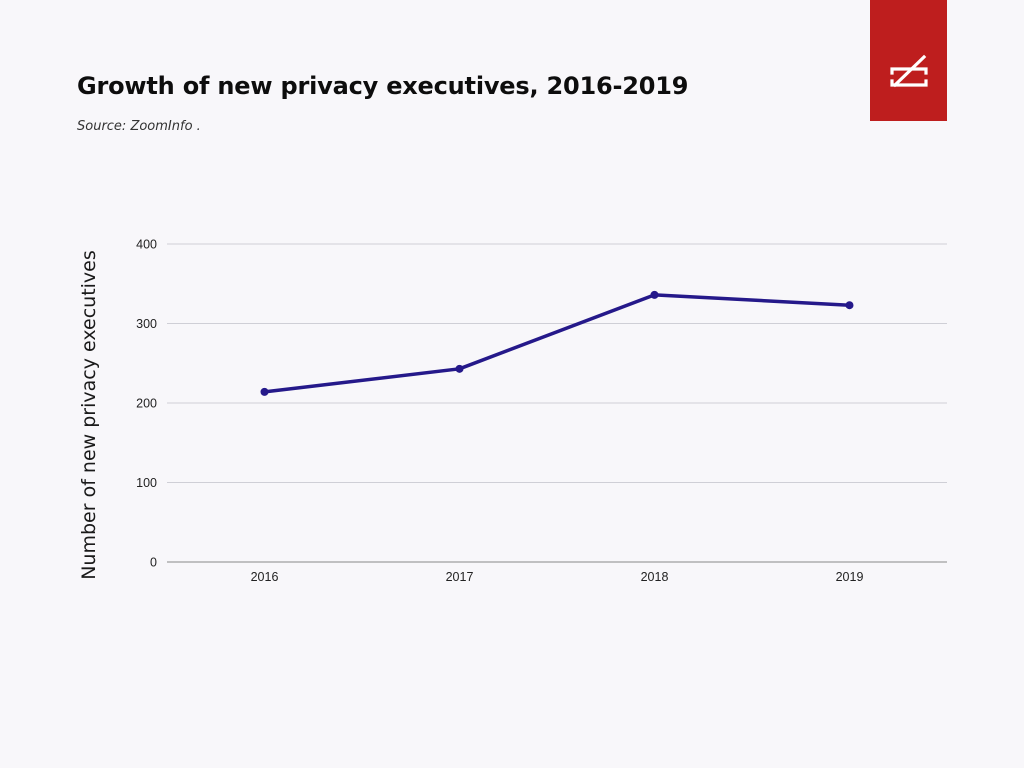 The width and height of the screenshot is (1024, 768). What do you see at coordinates (655, 577) in the screenshot?
I see `x-tick-label: 2018` at bounding box center [655, 577].